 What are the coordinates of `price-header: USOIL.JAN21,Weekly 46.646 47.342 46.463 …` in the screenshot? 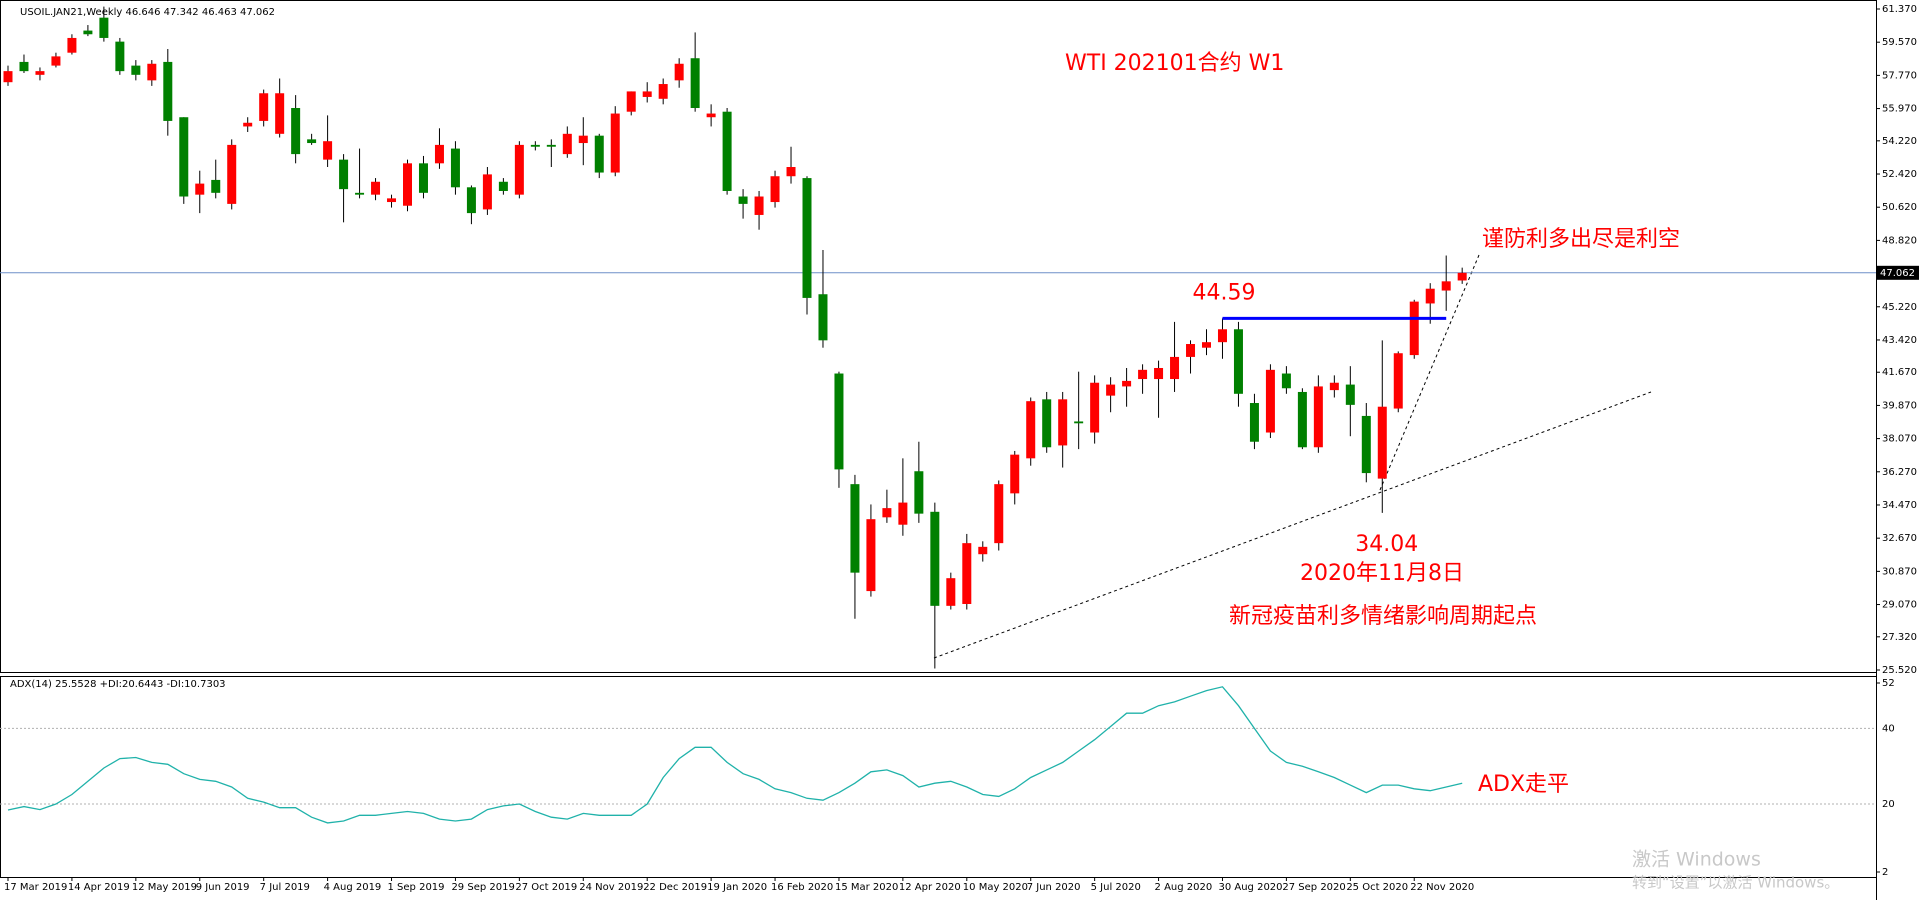 It's located at (147, 12).